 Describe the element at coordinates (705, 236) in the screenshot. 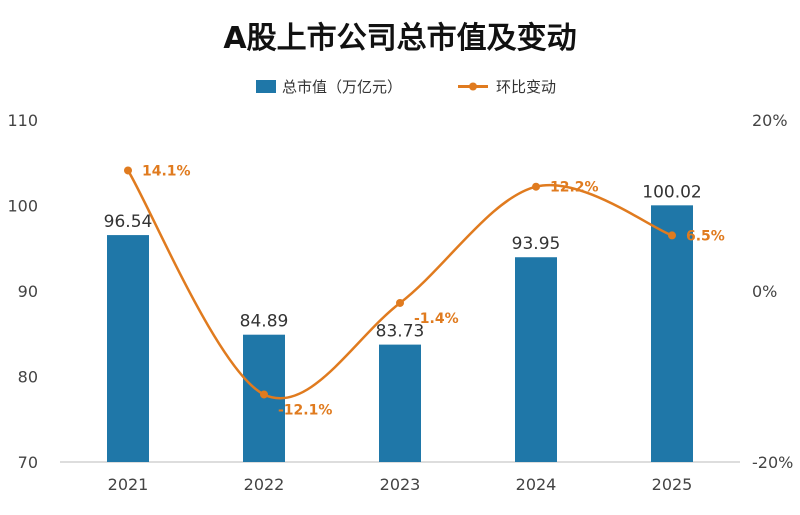

I see `line-value-label: 6.5%` at that location.